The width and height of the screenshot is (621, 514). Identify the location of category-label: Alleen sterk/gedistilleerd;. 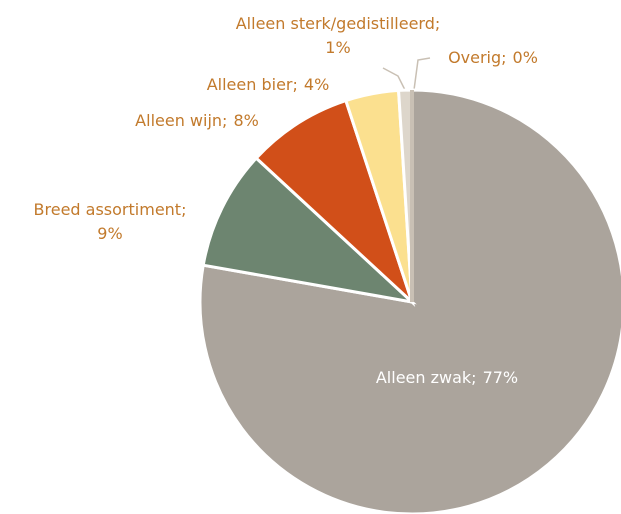
(338, 23).